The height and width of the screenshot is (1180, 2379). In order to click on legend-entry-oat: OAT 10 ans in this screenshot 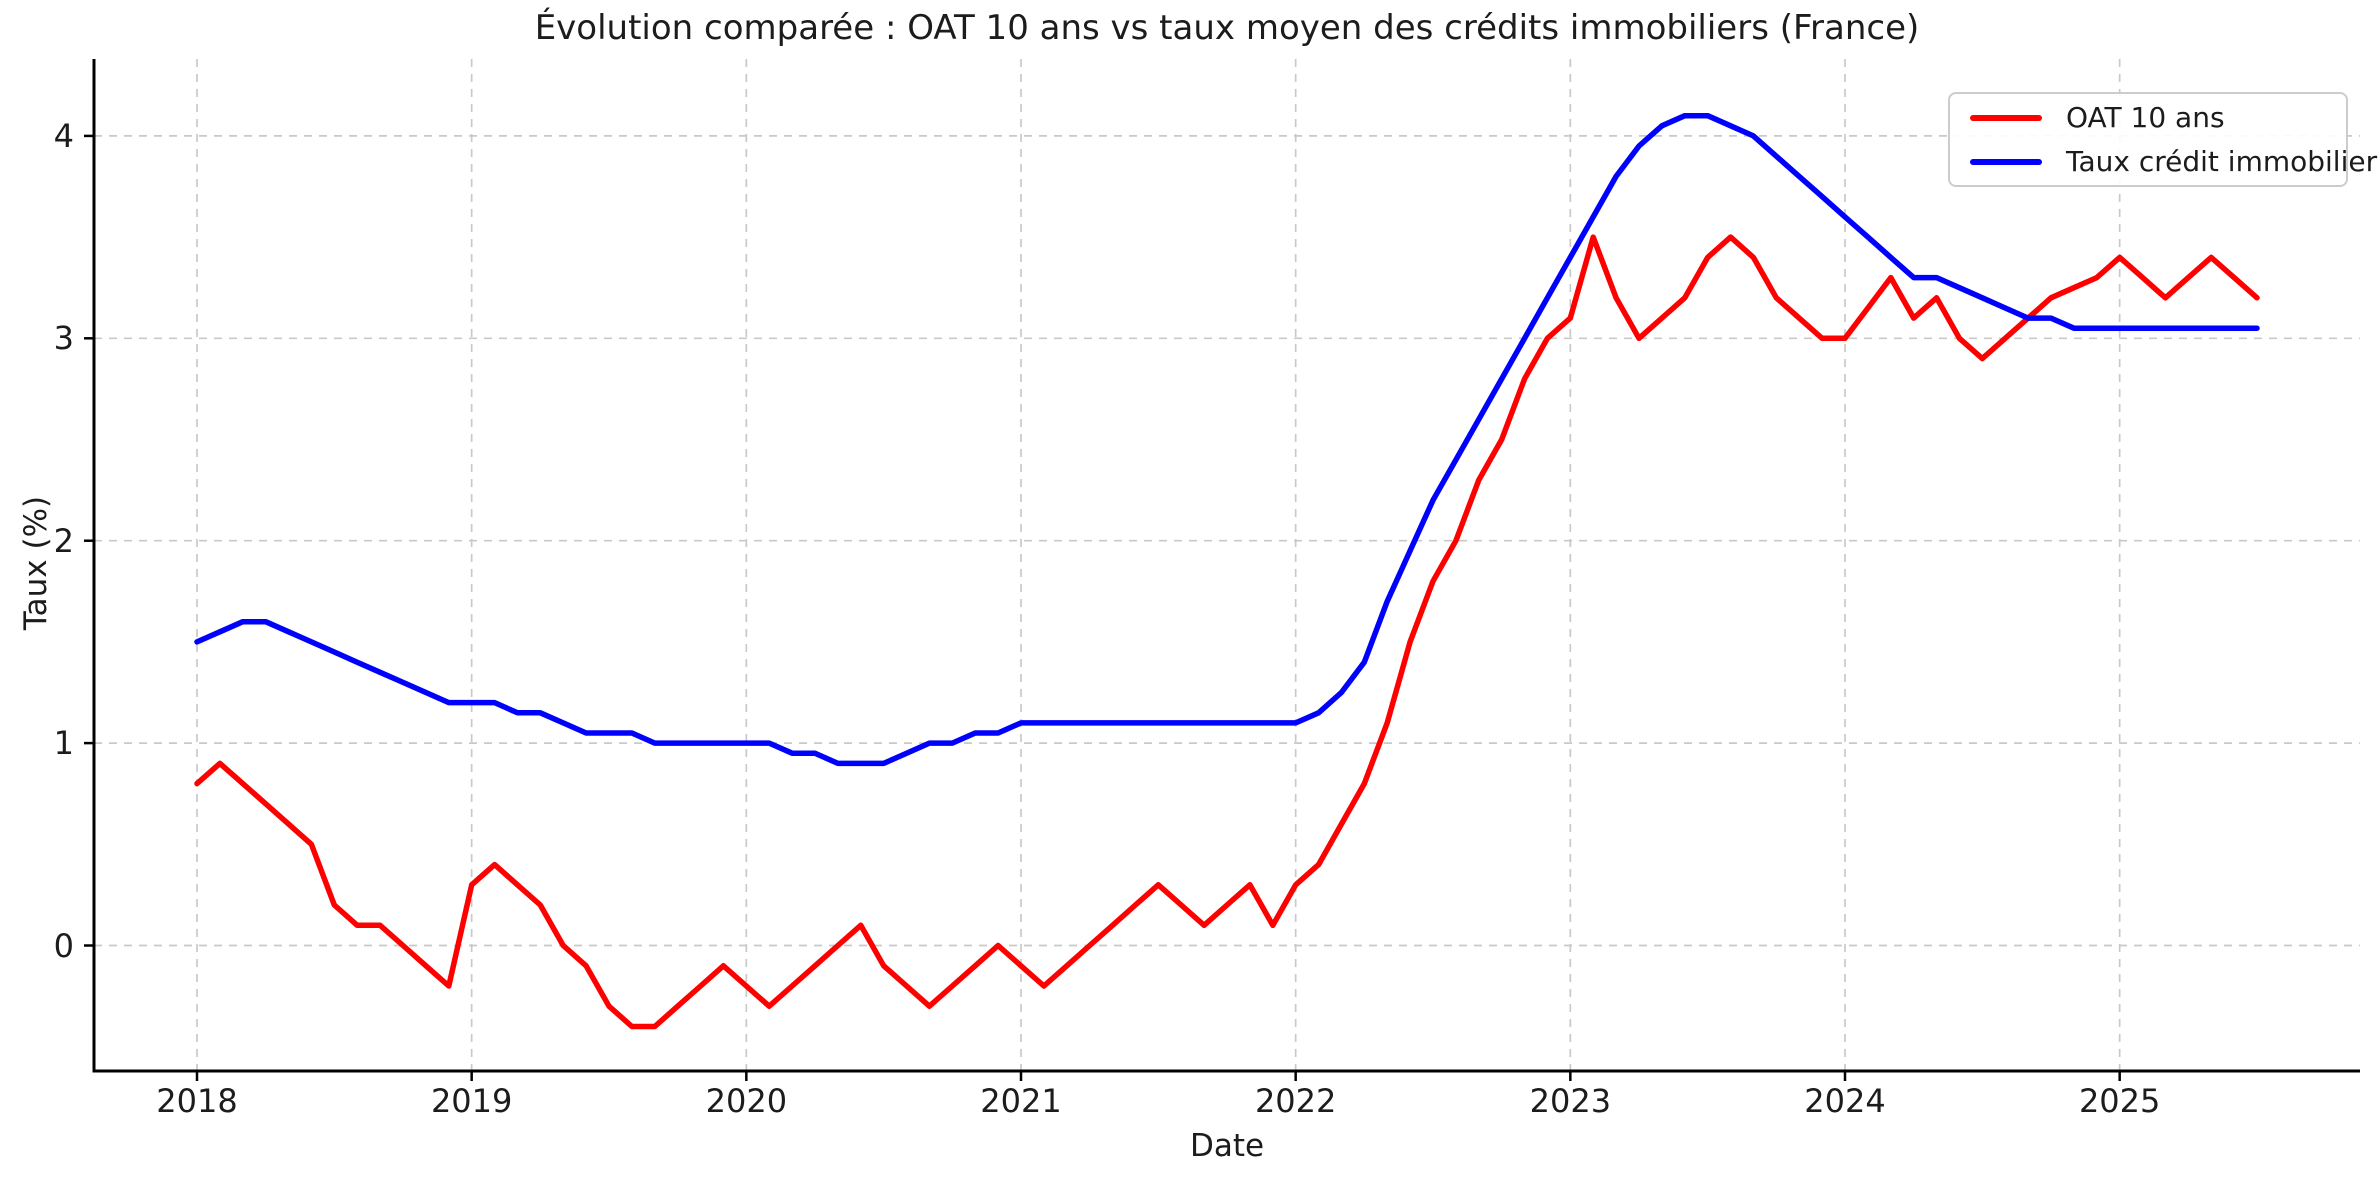, I will do `click(2148, 118)`.